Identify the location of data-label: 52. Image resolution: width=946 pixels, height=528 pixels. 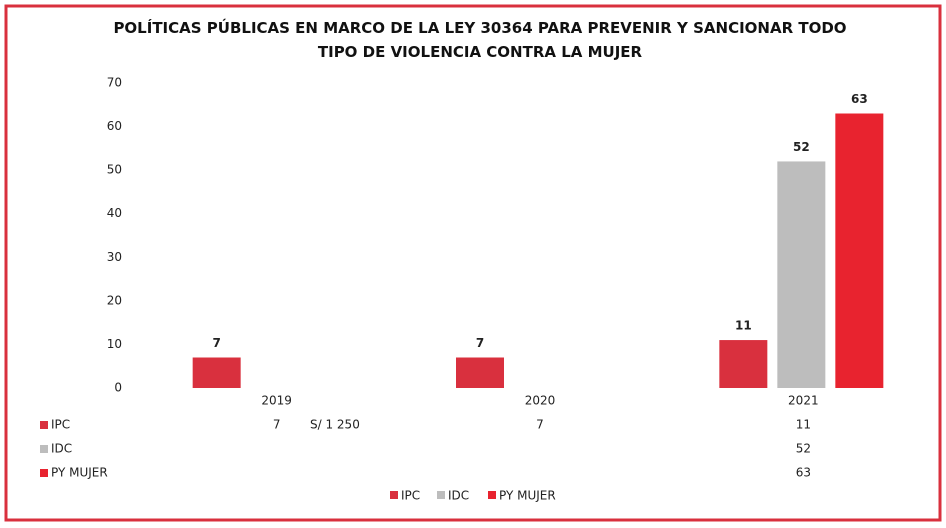
(801, 147).